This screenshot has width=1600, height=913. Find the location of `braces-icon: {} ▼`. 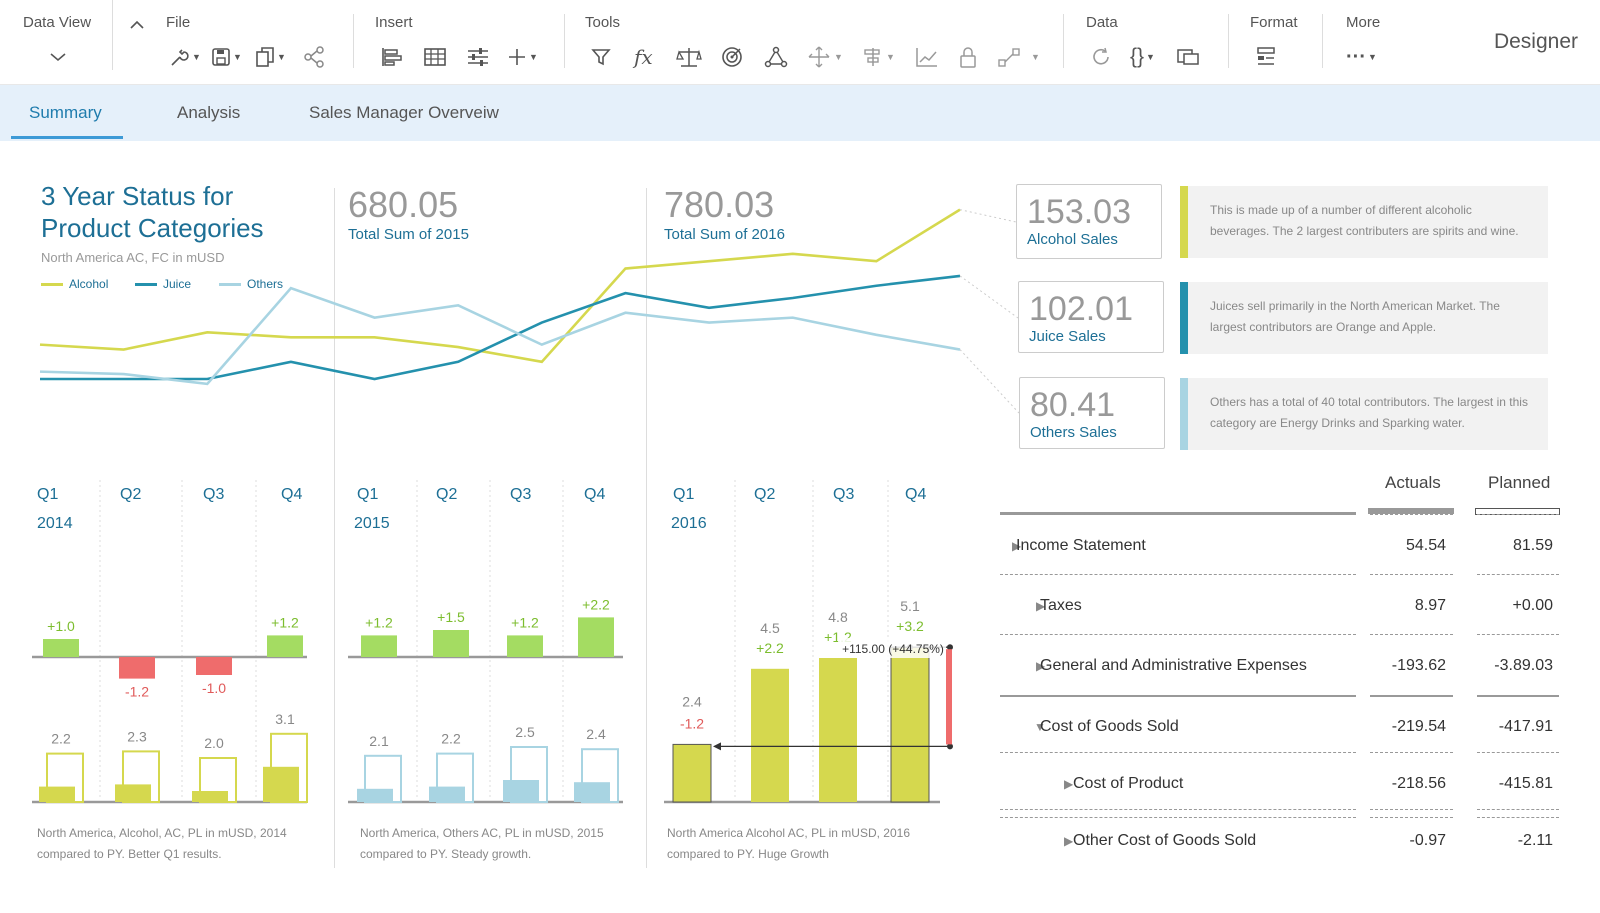

braces-icon: {} ▼ is located at coordinates (1142, 56).